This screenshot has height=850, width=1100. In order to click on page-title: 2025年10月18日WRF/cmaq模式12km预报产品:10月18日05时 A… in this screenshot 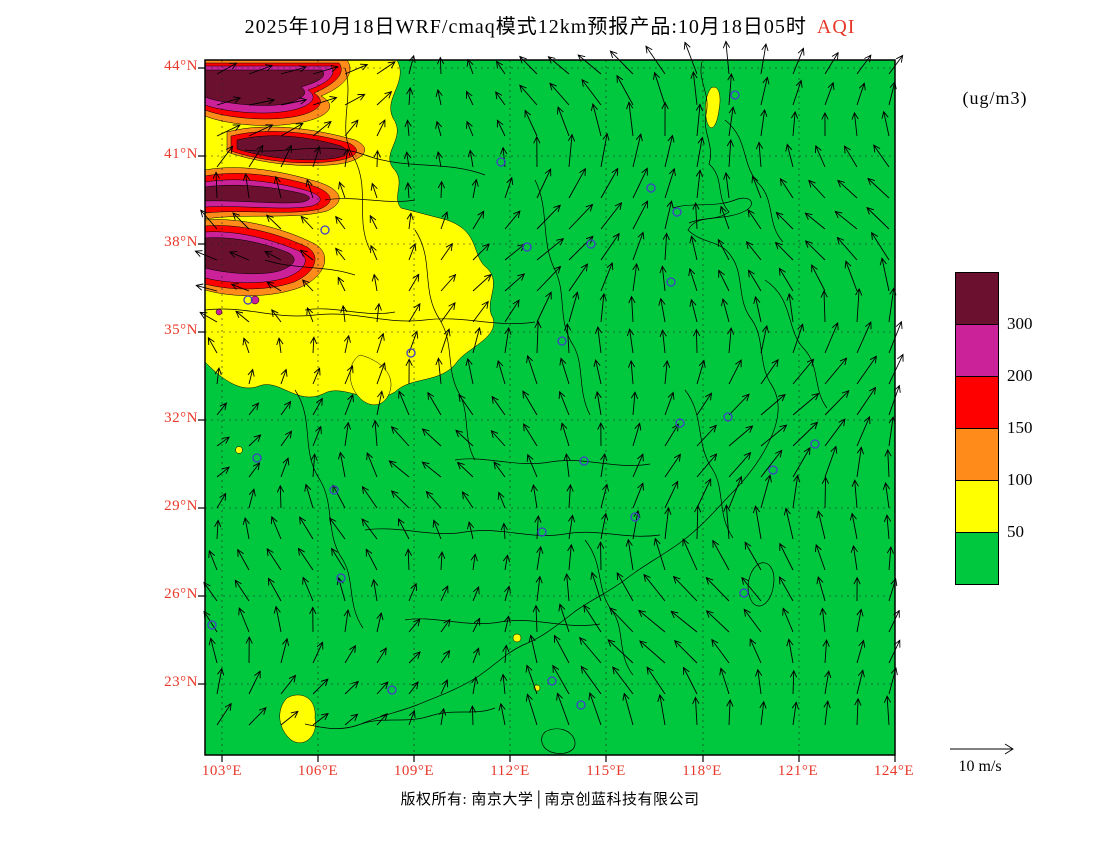, I will do `click(550, 24)`.